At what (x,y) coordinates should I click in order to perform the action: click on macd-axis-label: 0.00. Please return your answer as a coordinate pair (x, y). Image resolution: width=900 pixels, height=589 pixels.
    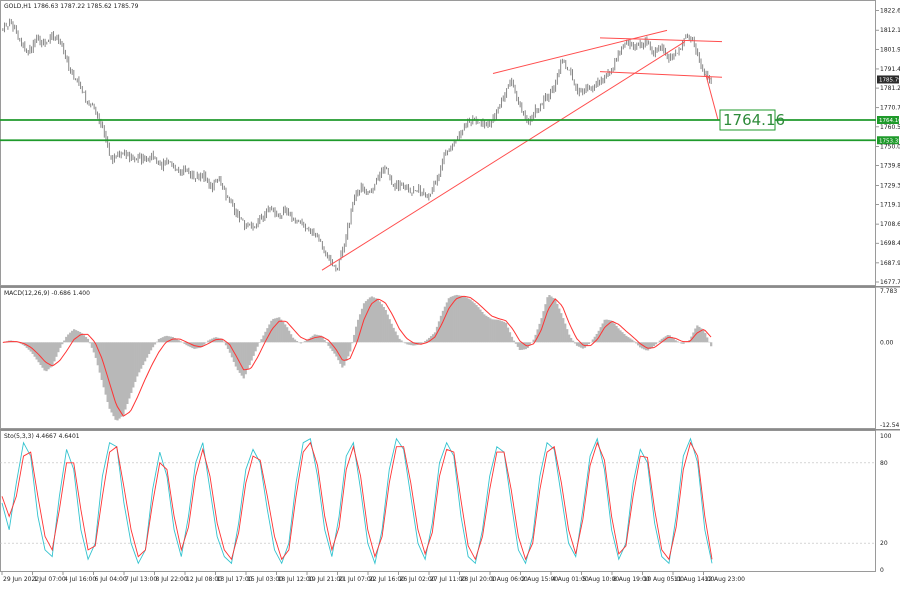
    Looking at the image, I should click on (887, 342).